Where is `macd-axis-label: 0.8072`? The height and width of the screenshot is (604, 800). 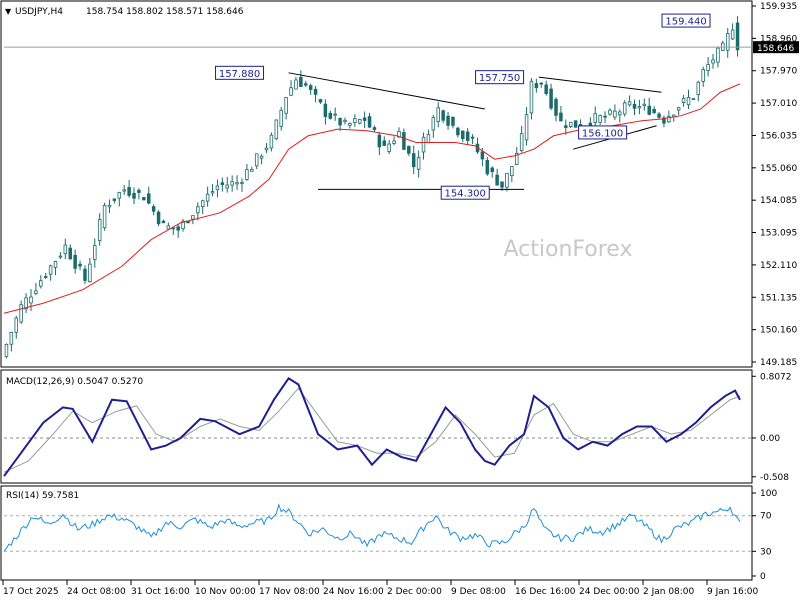
macd-axis-label: 0.8072 is located at coordinates (776, 377).